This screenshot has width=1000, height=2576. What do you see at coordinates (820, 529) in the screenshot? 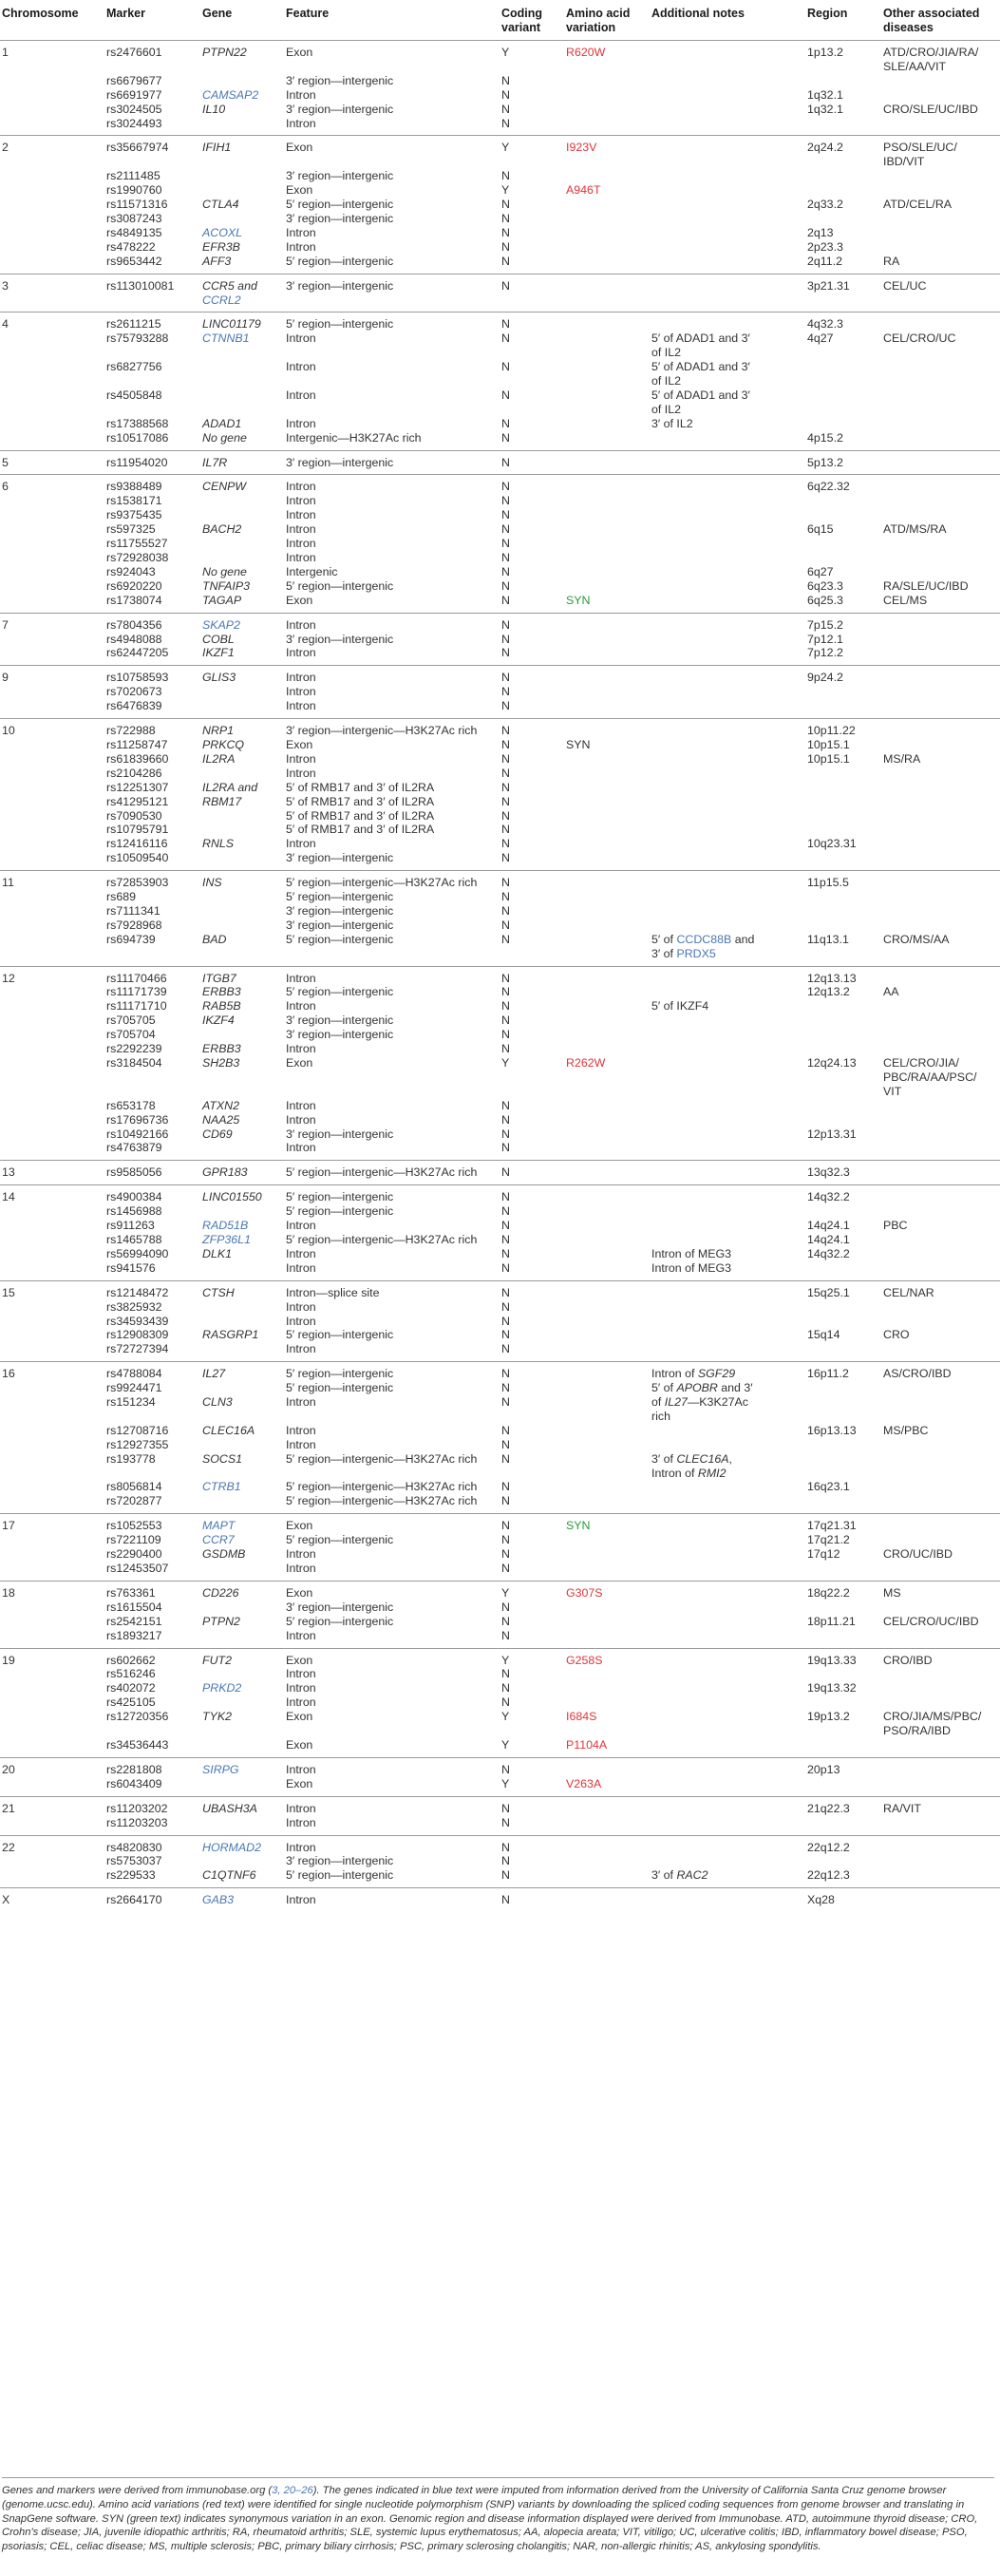
I see `cell-region: 6q15` at bounding box center [820, 529].